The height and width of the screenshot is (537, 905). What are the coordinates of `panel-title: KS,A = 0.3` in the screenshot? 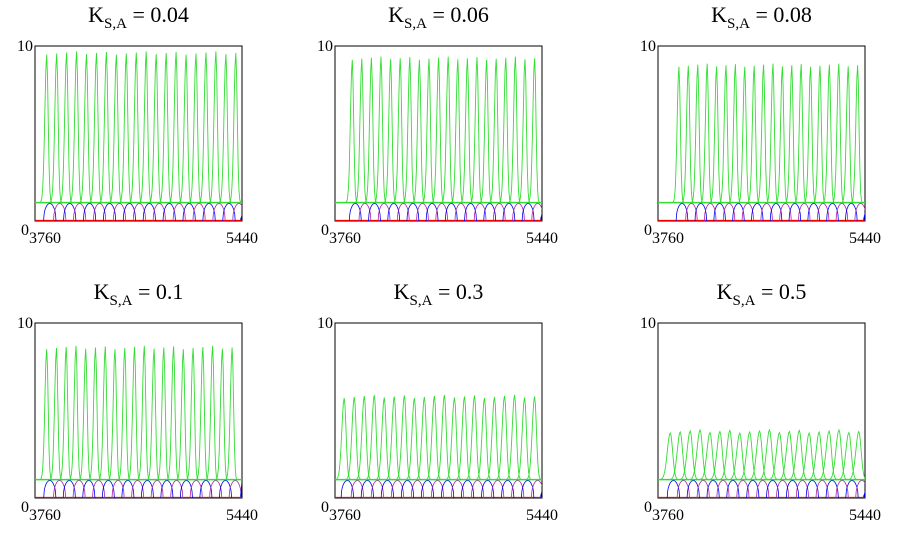 It's located at (439, 294).